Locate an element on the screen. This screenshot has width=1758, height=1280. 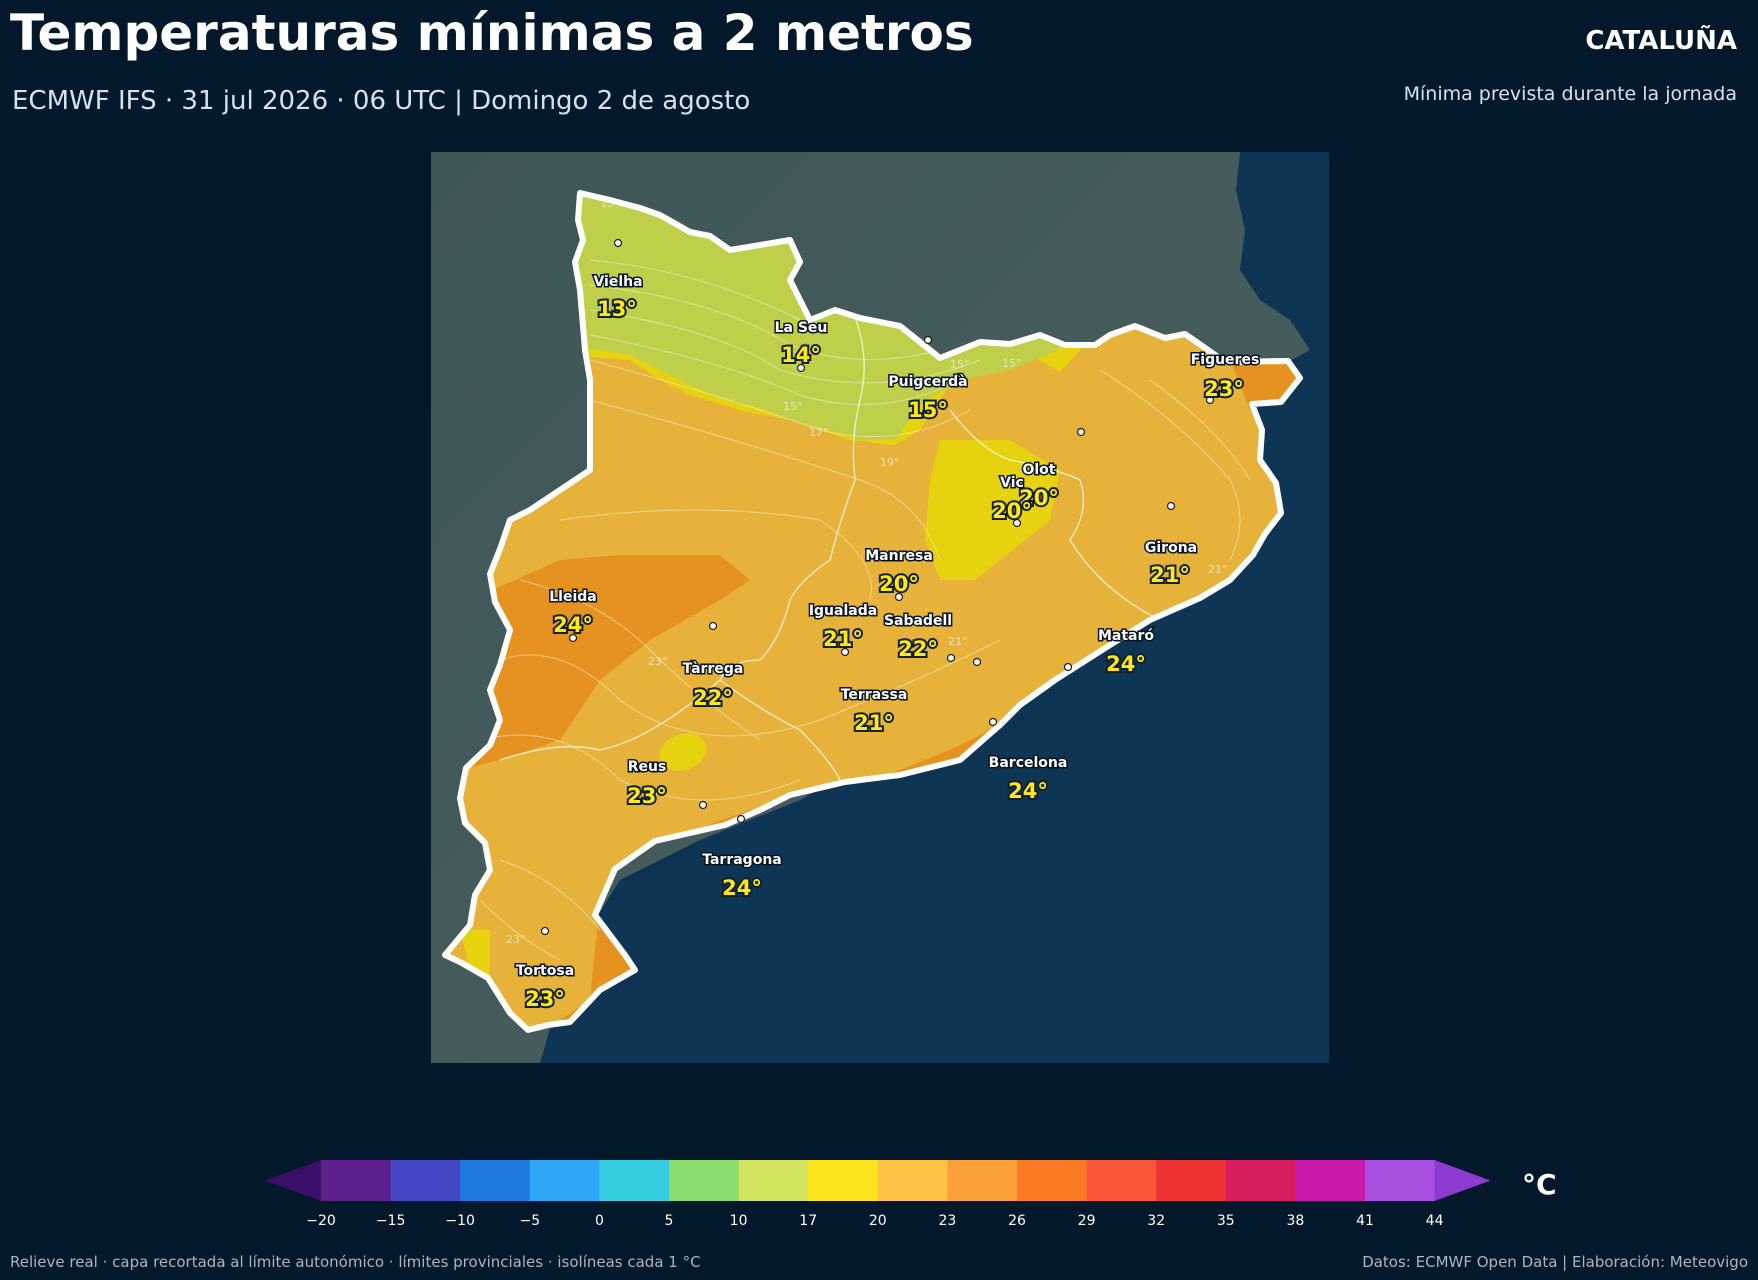
colorbar-tick: 20 is located at coordinates (878, 1221).